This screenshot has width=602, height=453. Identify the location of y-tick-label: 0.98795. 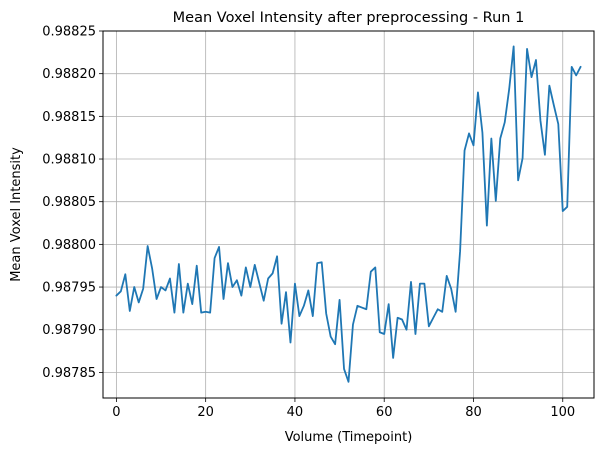
(69, 288).